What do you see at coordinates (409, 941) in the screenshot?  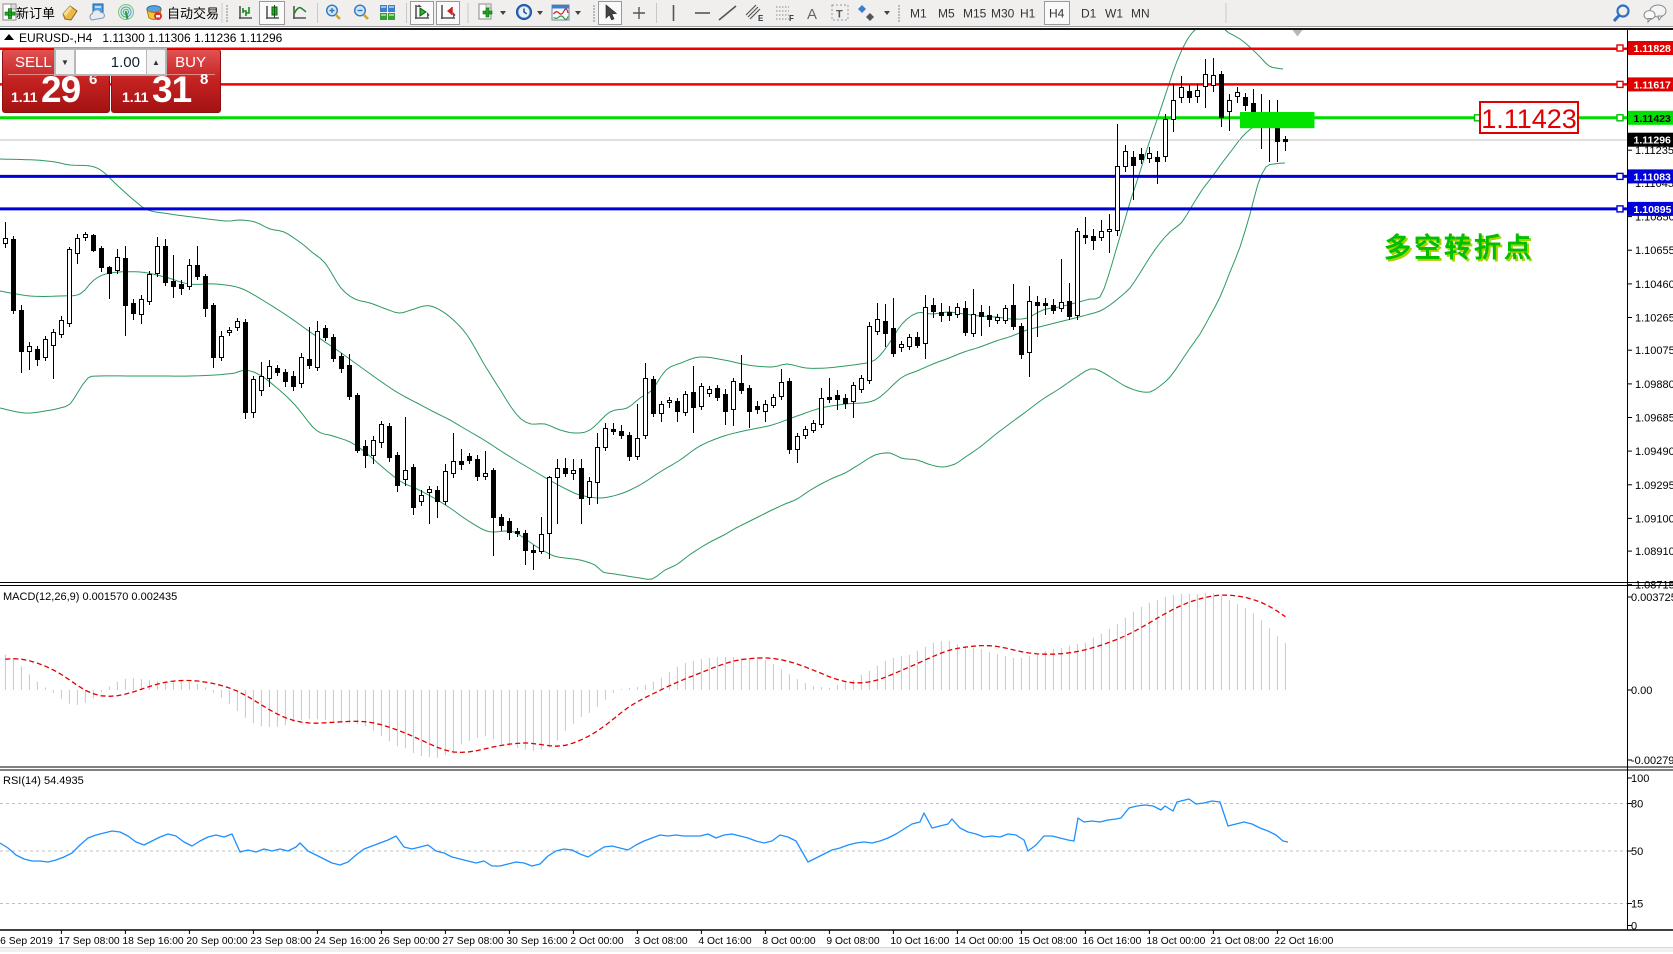 I see `svg-text: 26 Sep 00:00` at bounding box center [409, 941].